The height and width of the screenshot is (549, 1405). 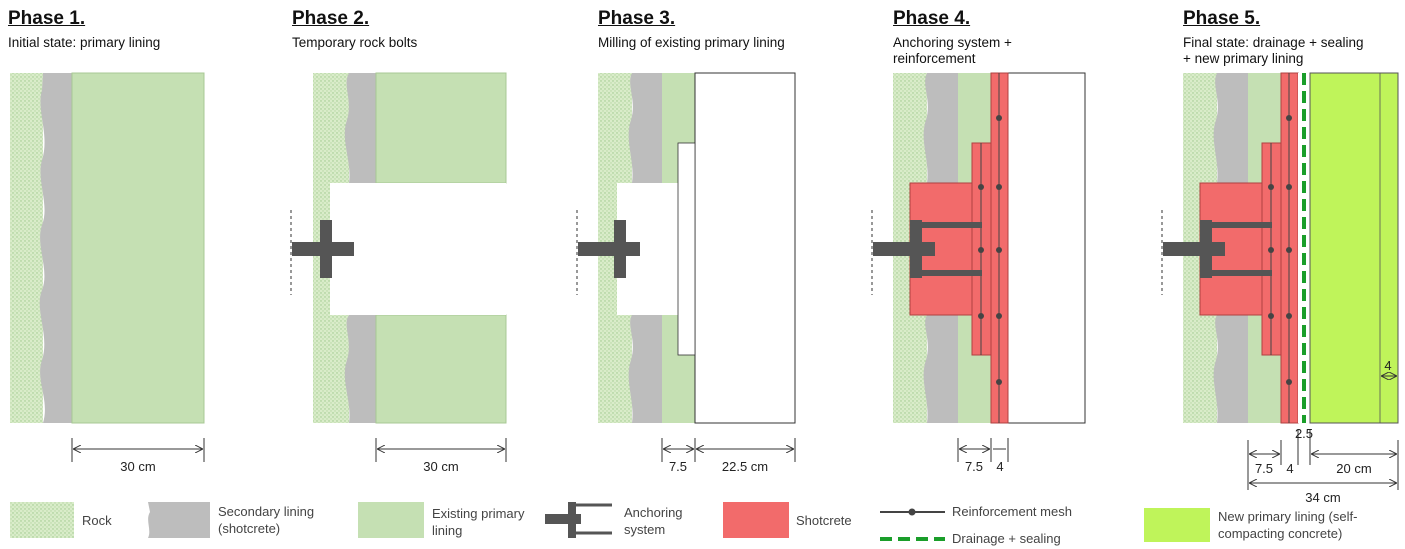 I want to click on legend-secondary-label: Secondary lining (shotcrete), so click(x=266, y=520).